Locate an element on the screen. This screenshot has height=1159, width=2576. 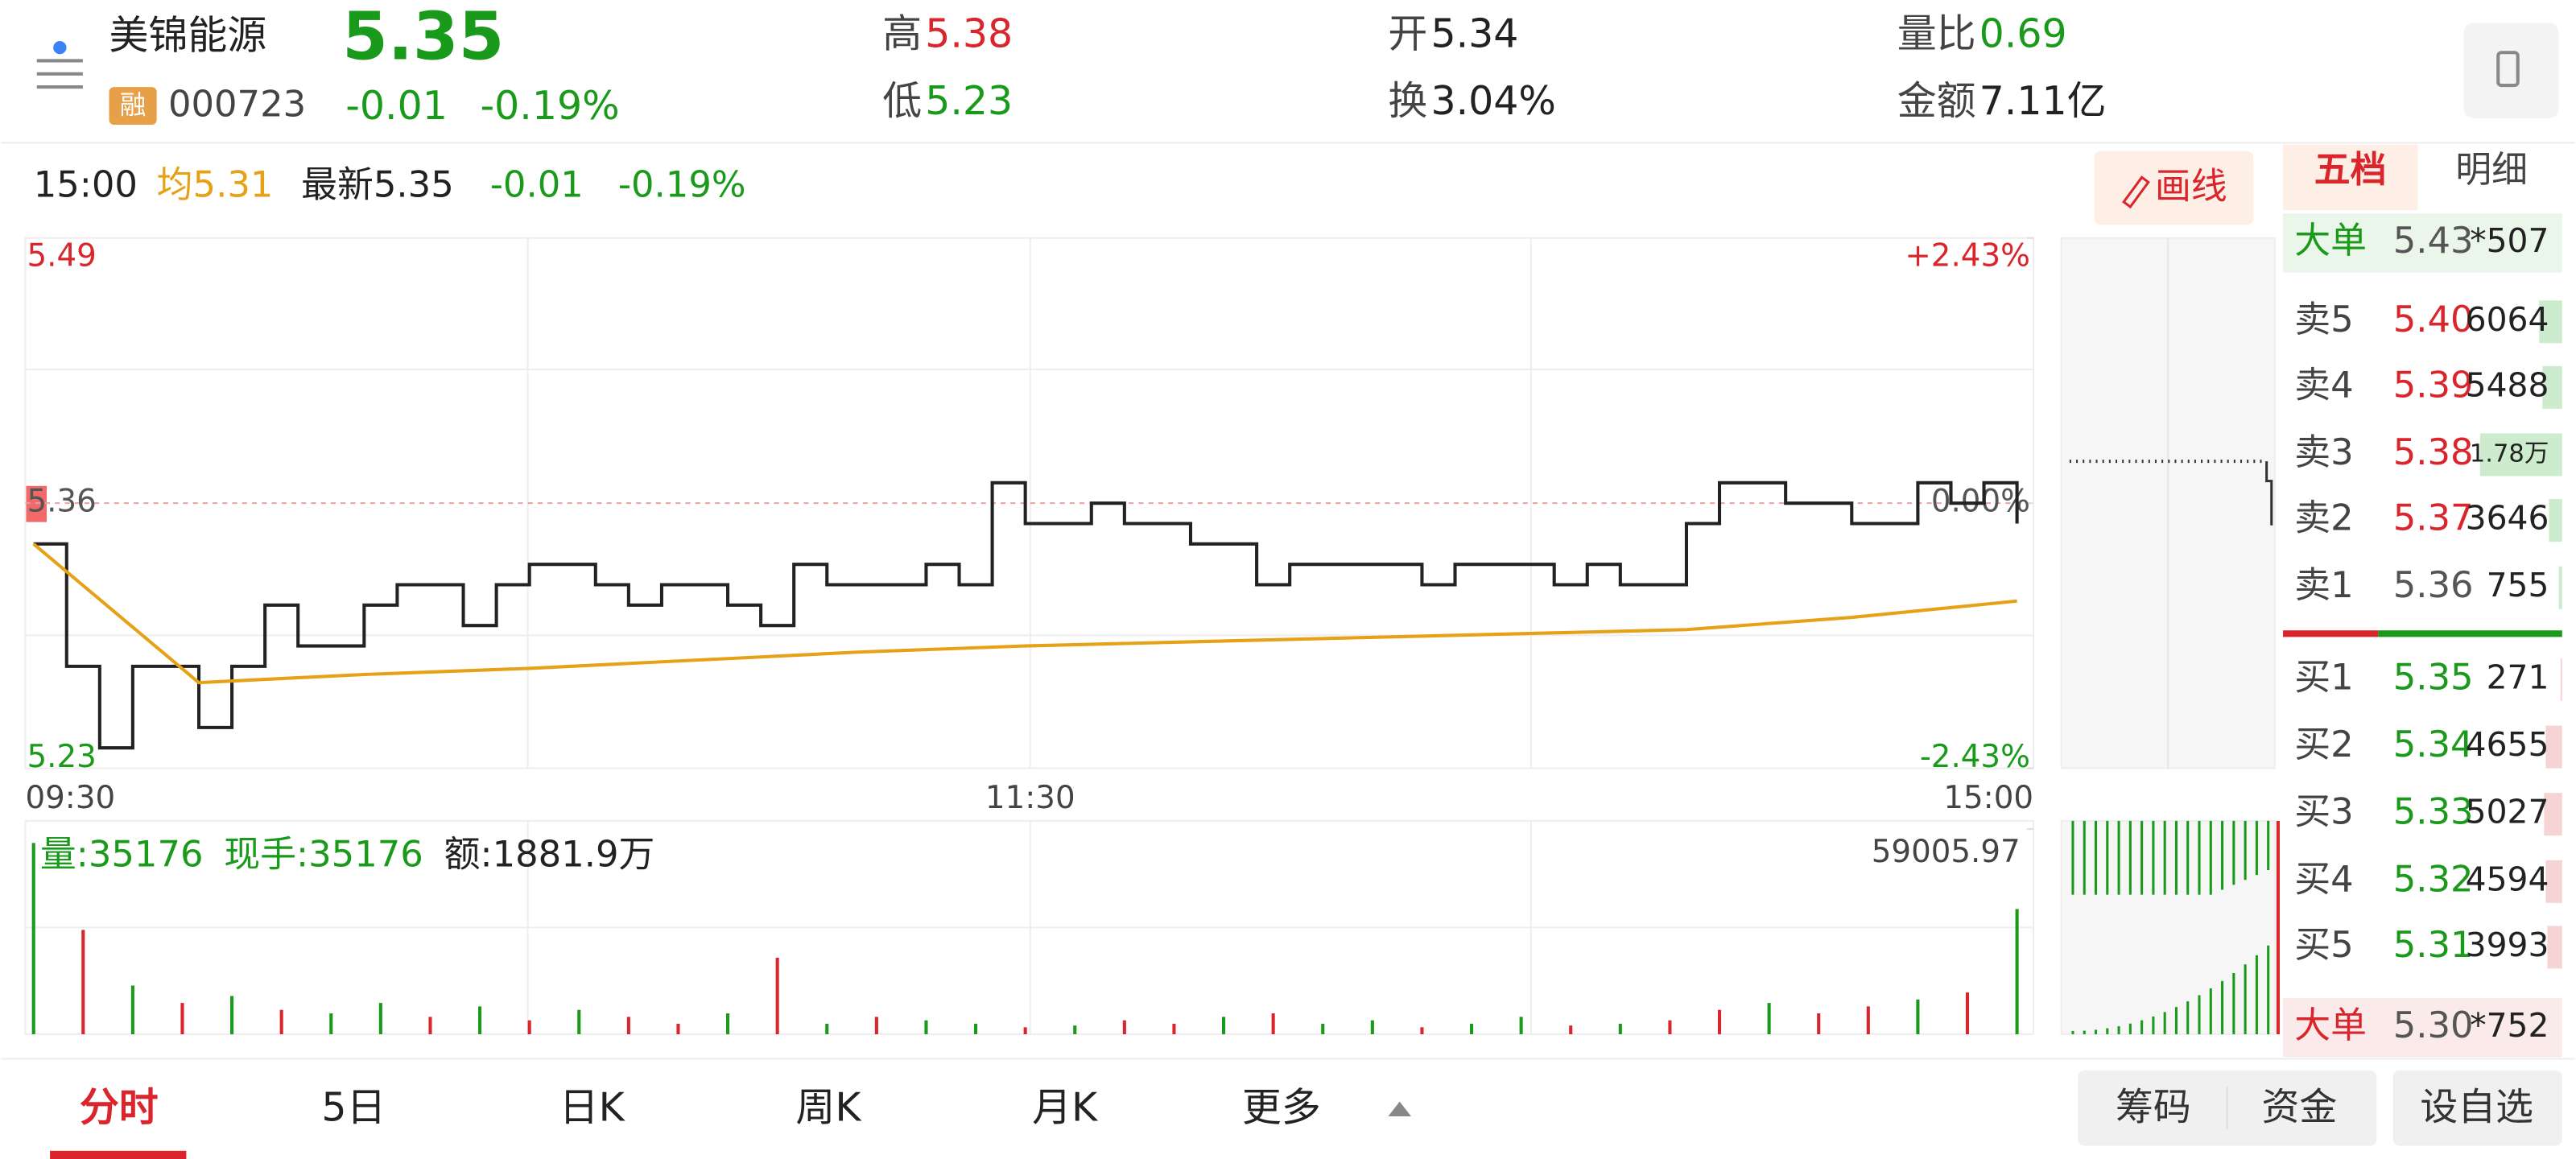
stat-value: 5.23 is located at coordinates (969, 101).